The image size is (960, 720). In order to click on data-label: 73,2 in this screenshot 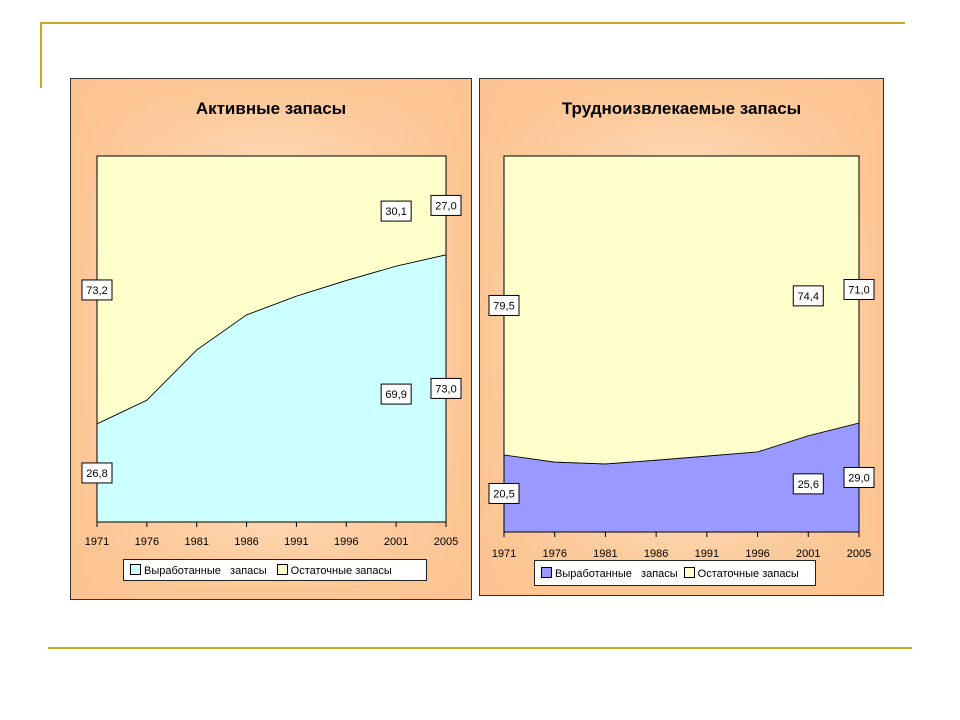, I will do `click(96, 291)`.